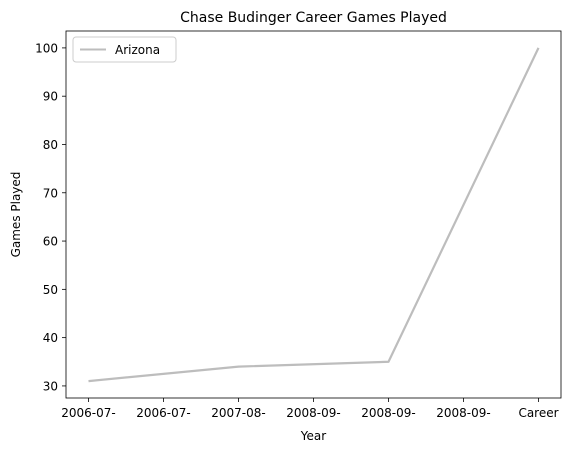 The height and width of the screenshot is (458, 575). Describe the element at coordinates (538, 413) in the screenshot. I see `x-tick-label: Career` at that location.